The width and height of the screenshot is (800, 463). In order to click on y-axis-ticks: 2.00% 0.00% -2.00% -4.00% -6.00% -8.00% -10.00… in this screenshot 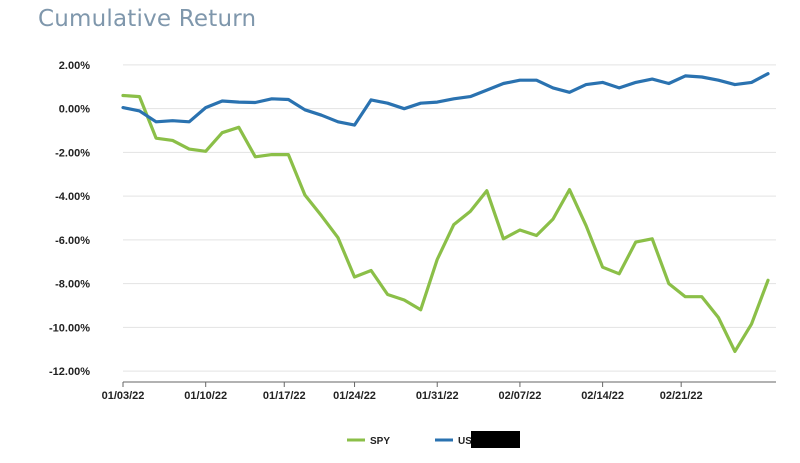, I will do `click(69, 219)`.